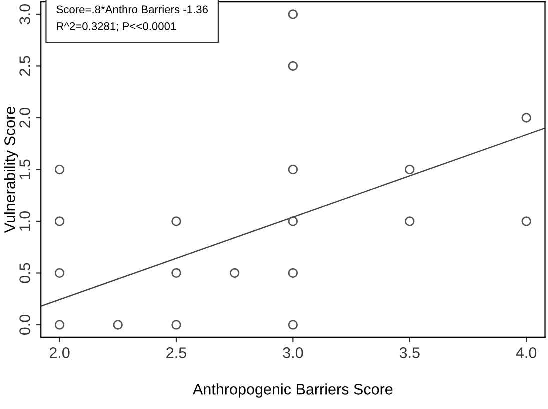  What do you see at coordinates (11, 170) in the screenshot?
I see `y-axis-title: Vulnerability Score` at bounding box center [11, 170].